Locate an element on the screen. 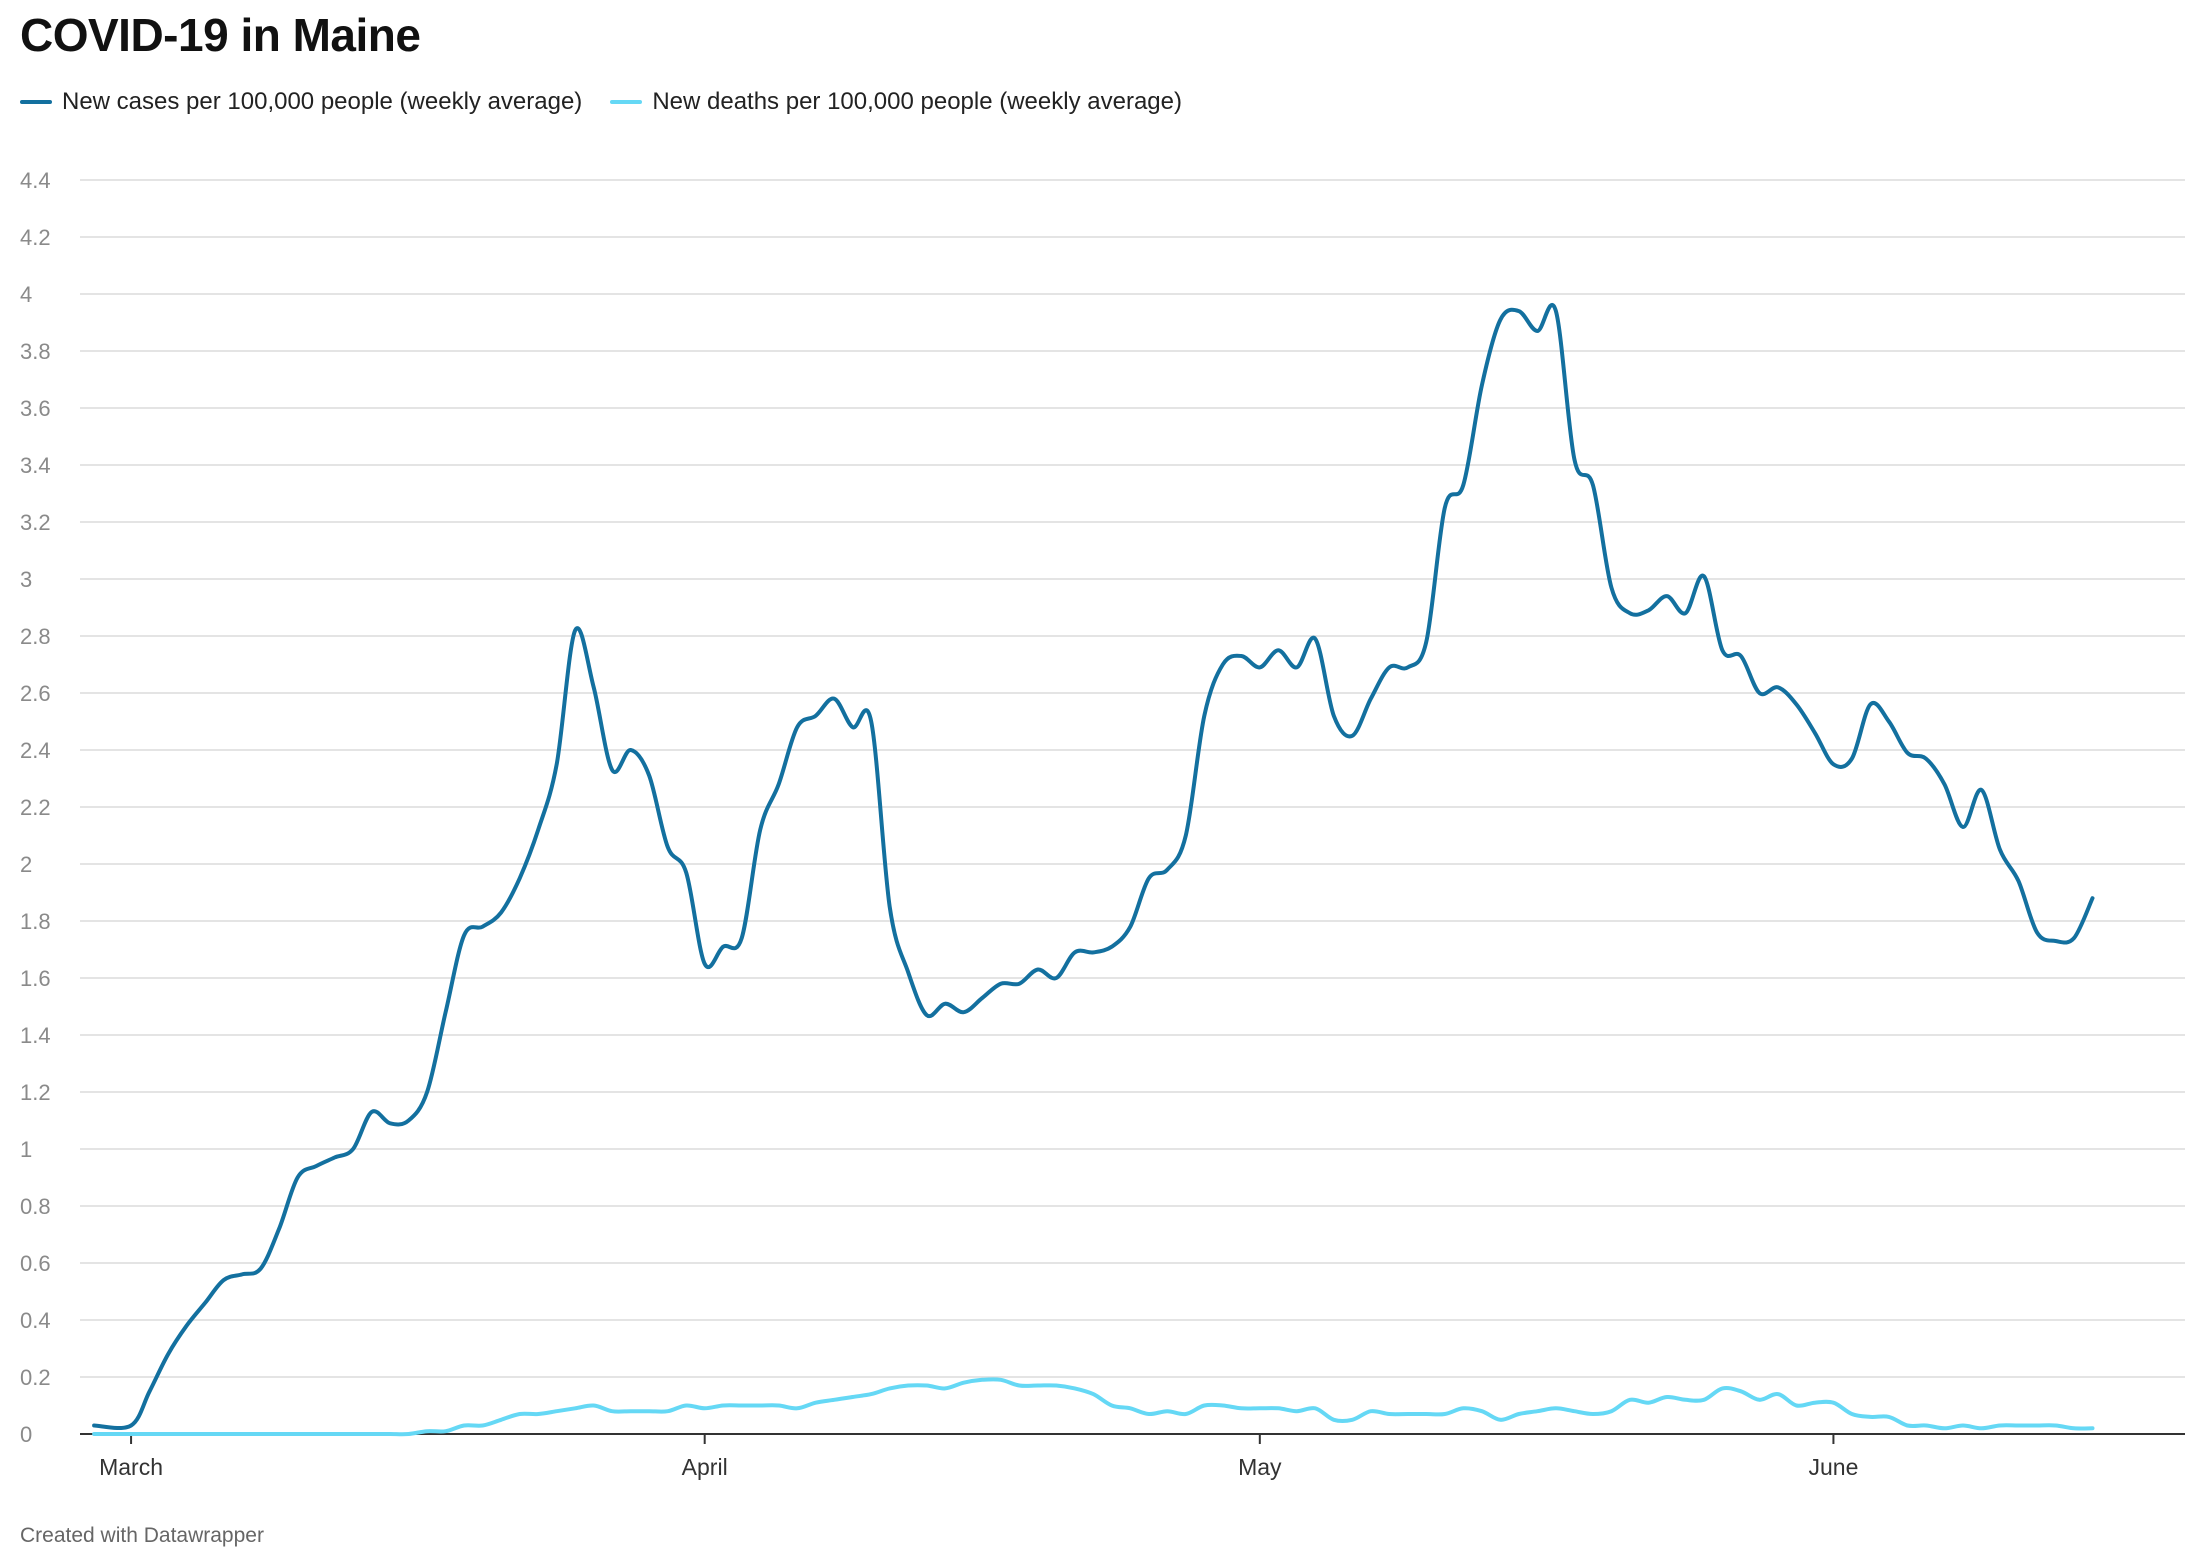  y-tick-label: 0.6 is located at coordinates (35, 1263).